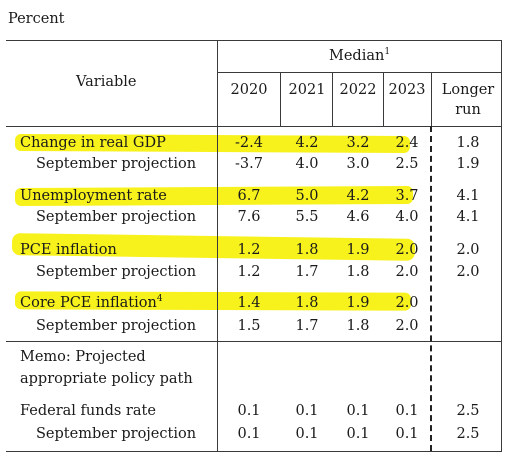 This screenshot has height=452, width=508. What do you see at coordinates (358, 217) in the screenshot?
I see `cell: 4.6` at bounding box center [358, 217].